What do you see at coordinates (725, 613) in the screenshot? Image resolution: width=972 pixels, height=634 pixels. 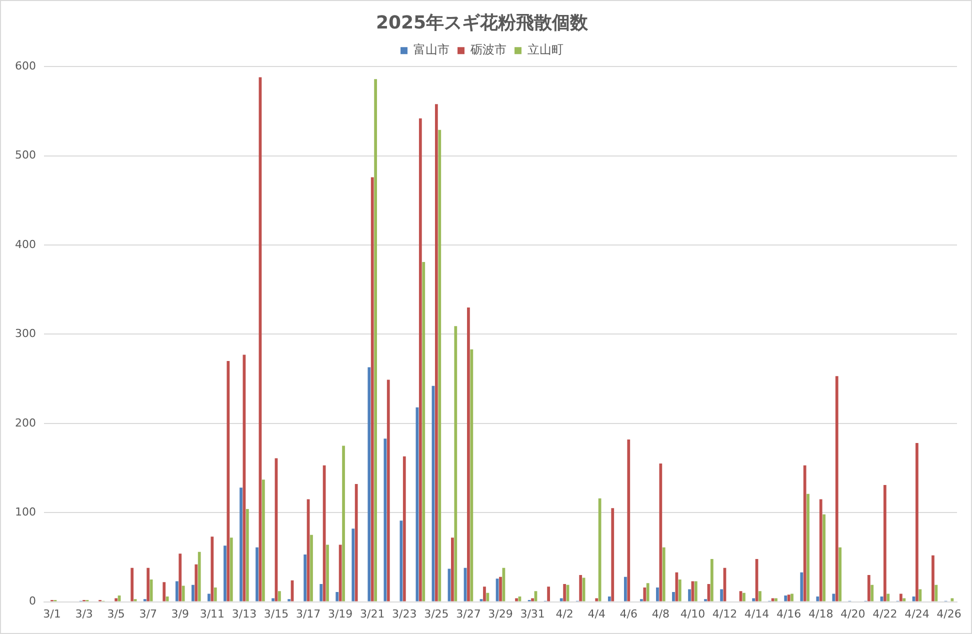 I see `x-tick-label: 4/12` at bounding box center [725, 613].